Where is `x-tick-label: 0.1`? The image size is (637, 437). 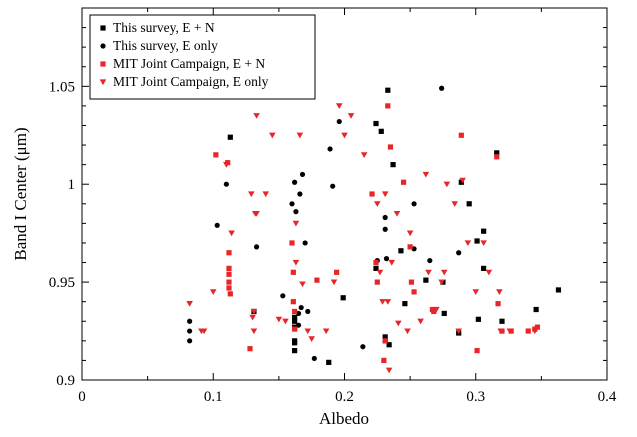
x-tick-label: 0.1 is located at coordinates (213, 397).